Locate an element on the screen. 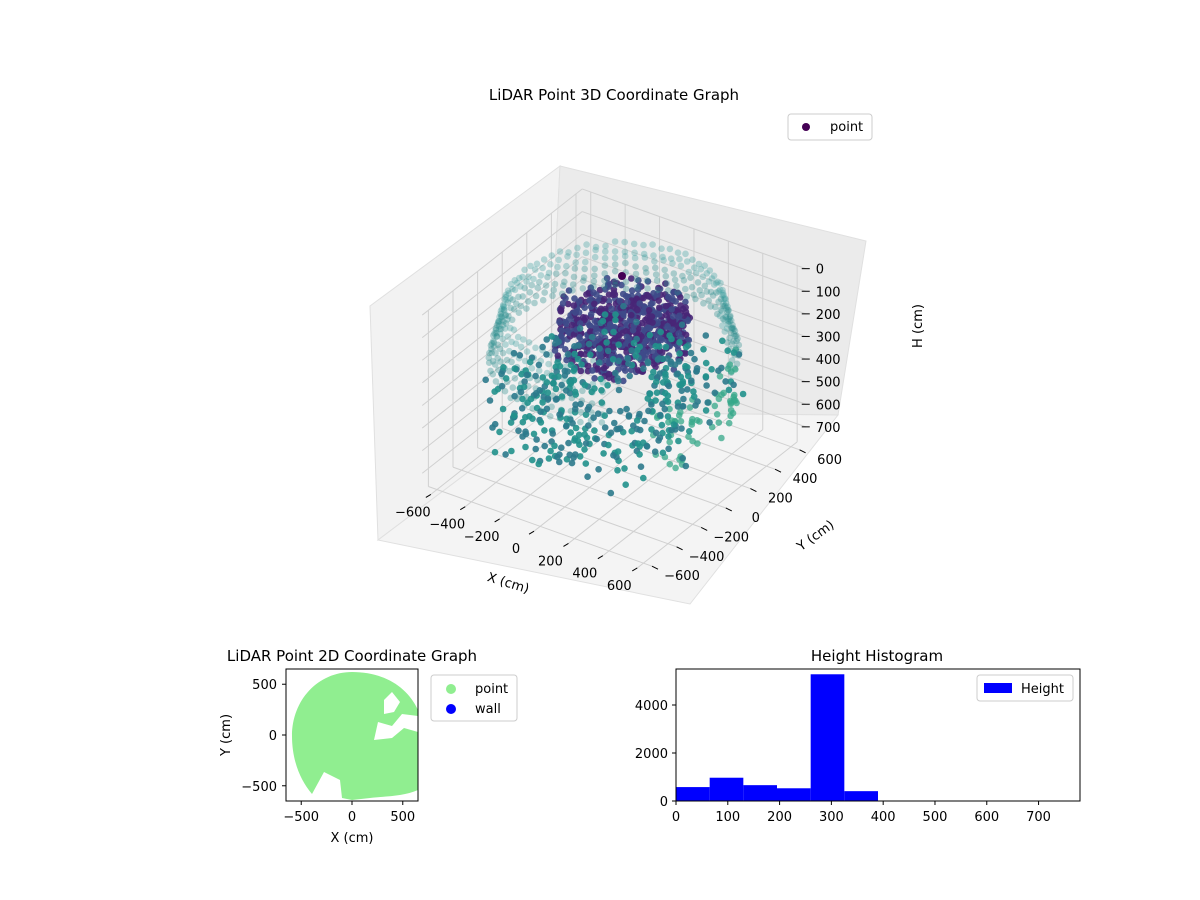 This screenshot has height=900, width=1200. legend-2d-wall-label: wall is located at coordinates (488, 709).